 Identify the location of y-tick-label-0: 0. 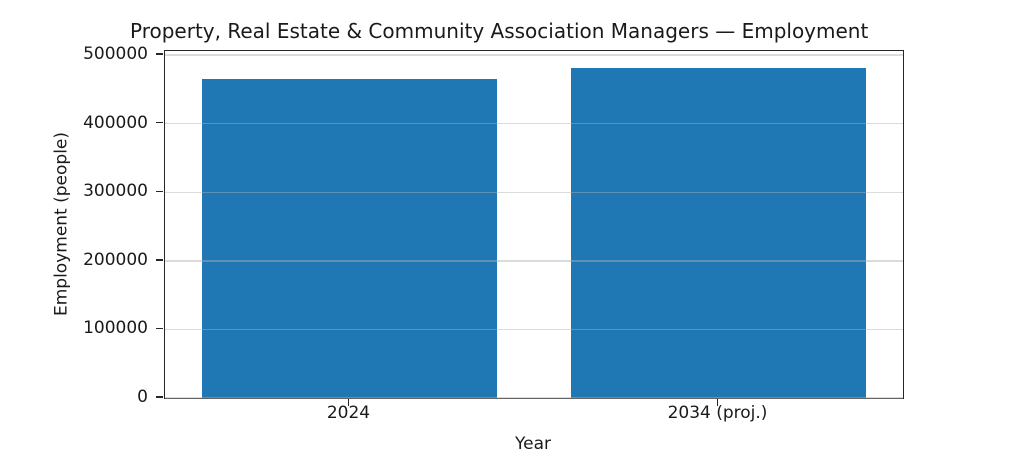
(142, 397).